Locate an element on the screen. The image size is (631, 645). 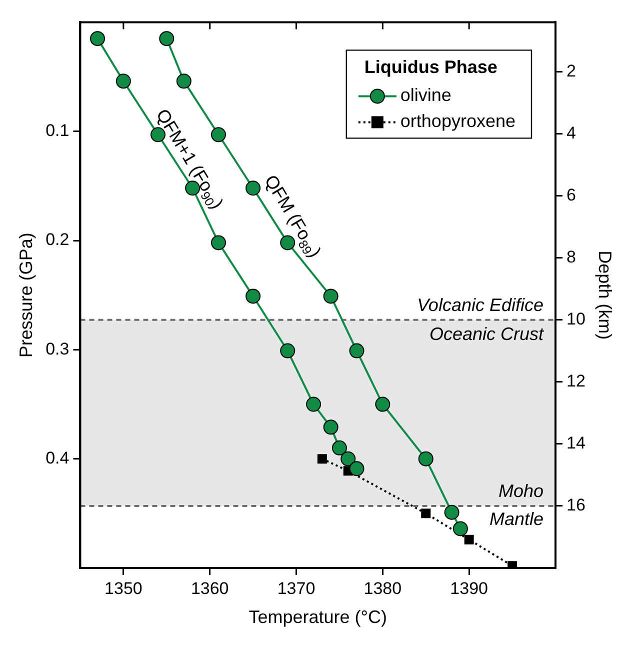
annotation: Mantle is located at coordinates (516, 518).